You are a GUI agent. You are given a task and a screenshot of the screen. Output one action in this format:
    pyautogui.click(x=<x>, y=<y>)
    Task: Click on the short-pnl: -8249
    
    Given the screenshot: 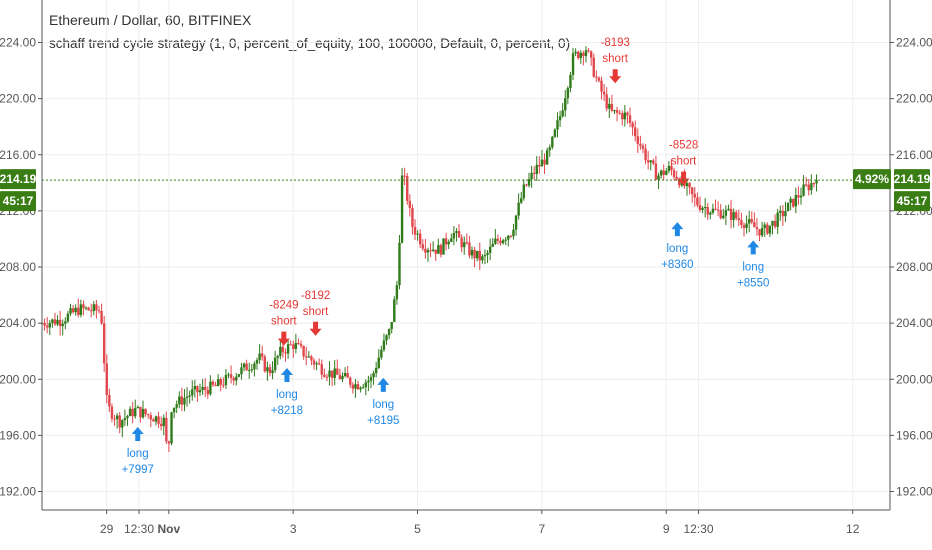 What is the action you would take?
    pyautogui.click(x=283, y=306)
    